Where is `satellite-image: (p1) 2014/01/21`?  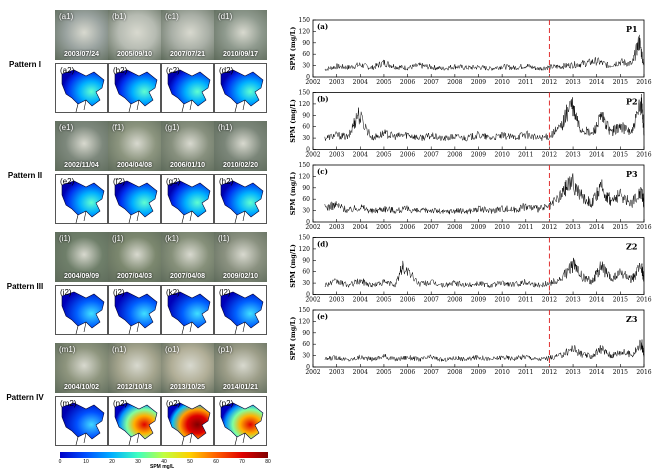 satellite-image: (p1) 2014/01/21 is located at coordinates (240, 368).